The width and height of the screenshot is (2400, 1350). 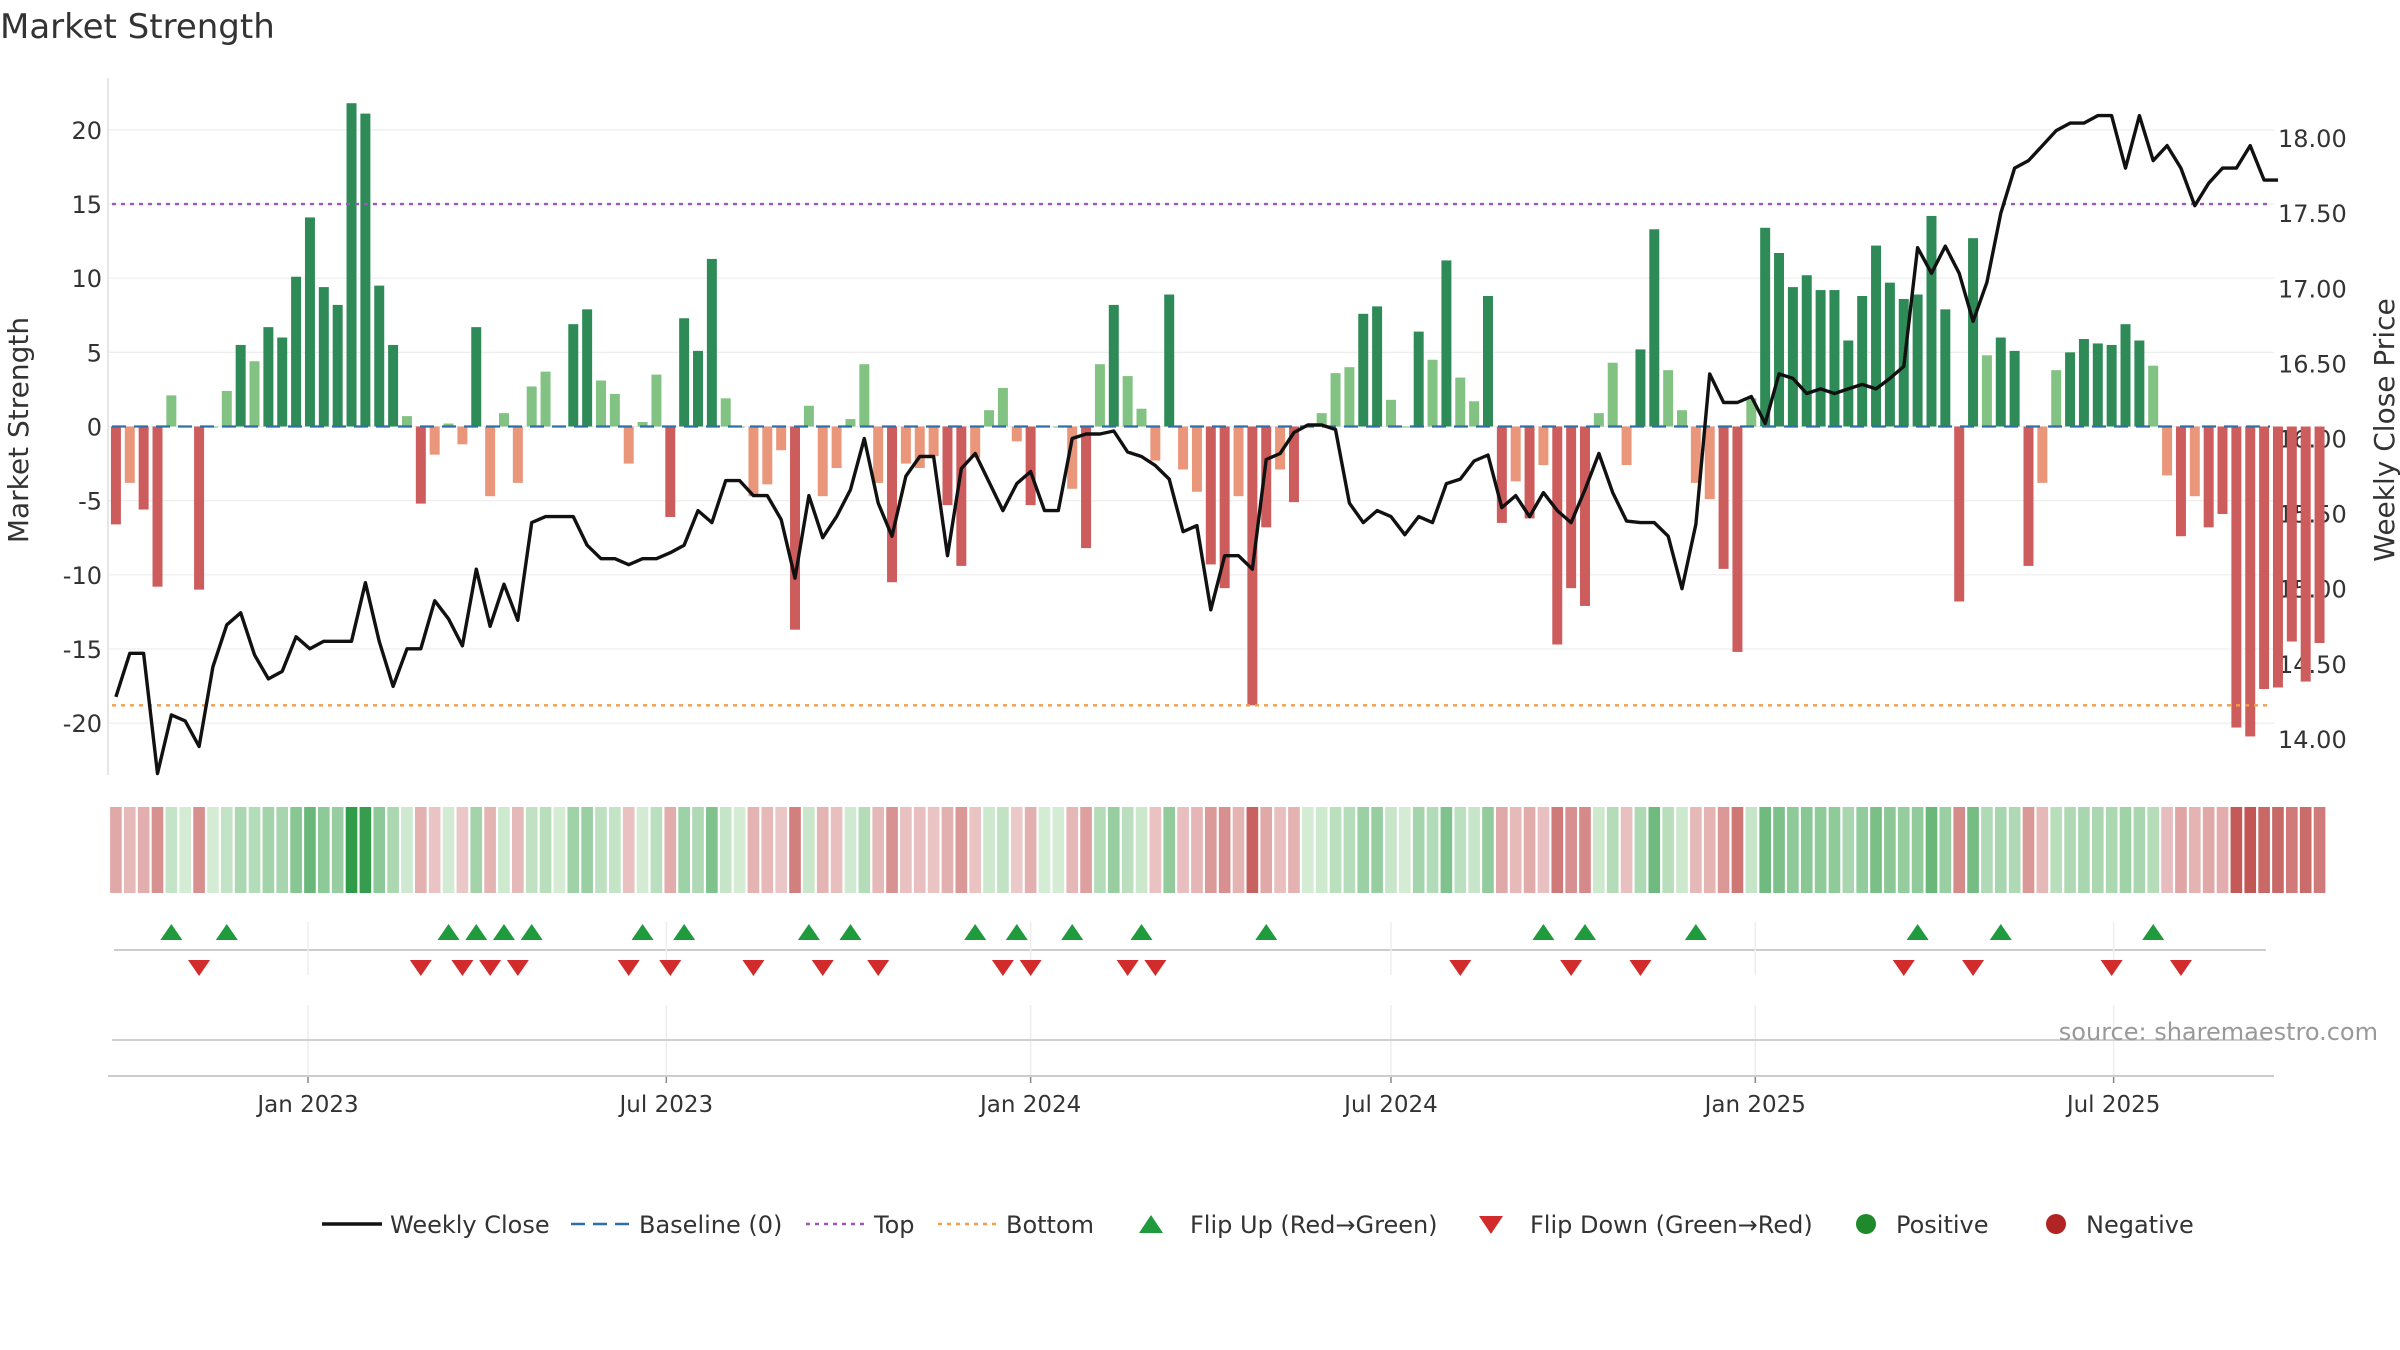 I want to click on x-tick-label: Jul 2025, so click(x=2113, y=1105).